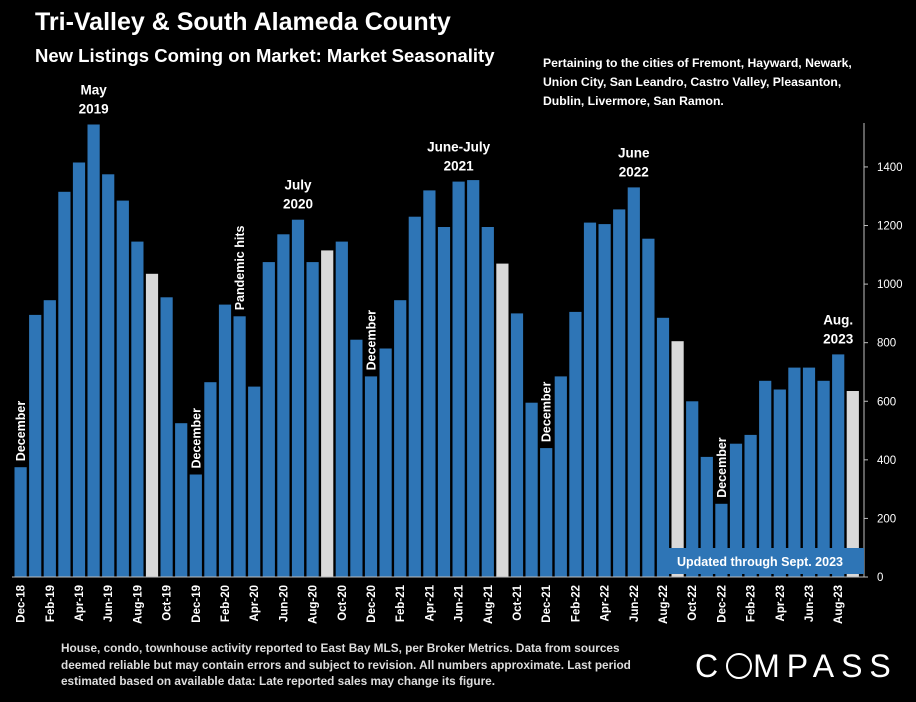  Describe the element at coordinates (109, 603) in the screenshot. I see `x-tick-label: Jun-19` at that location.